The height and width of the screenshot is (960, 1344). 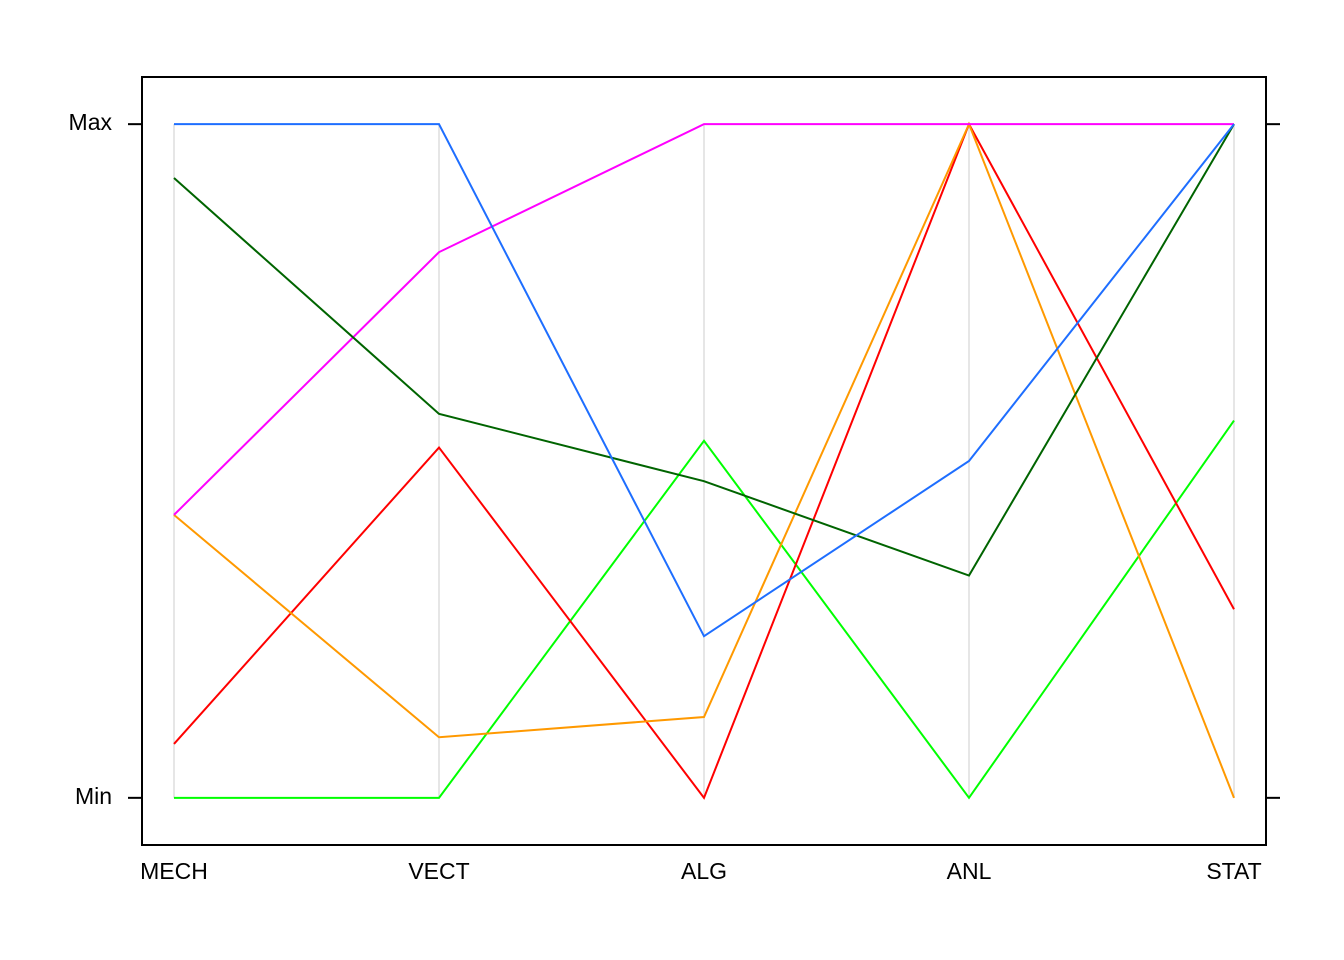 I want to click on x-tick-label: ANL, so click(x=969, y=871).